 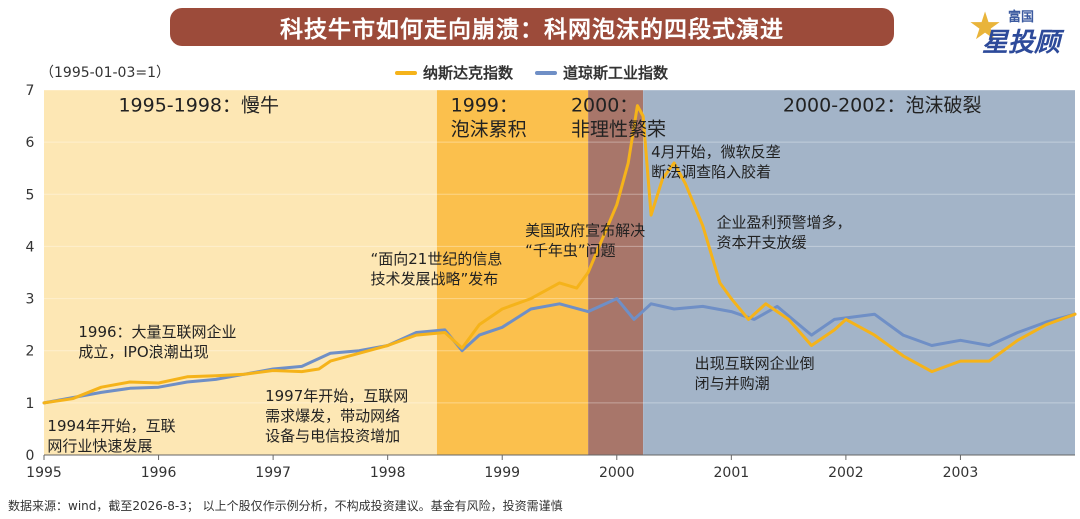 I want to click on annotation-text: 2000-2002：泡沫破裂, so click(x=882, y=106).